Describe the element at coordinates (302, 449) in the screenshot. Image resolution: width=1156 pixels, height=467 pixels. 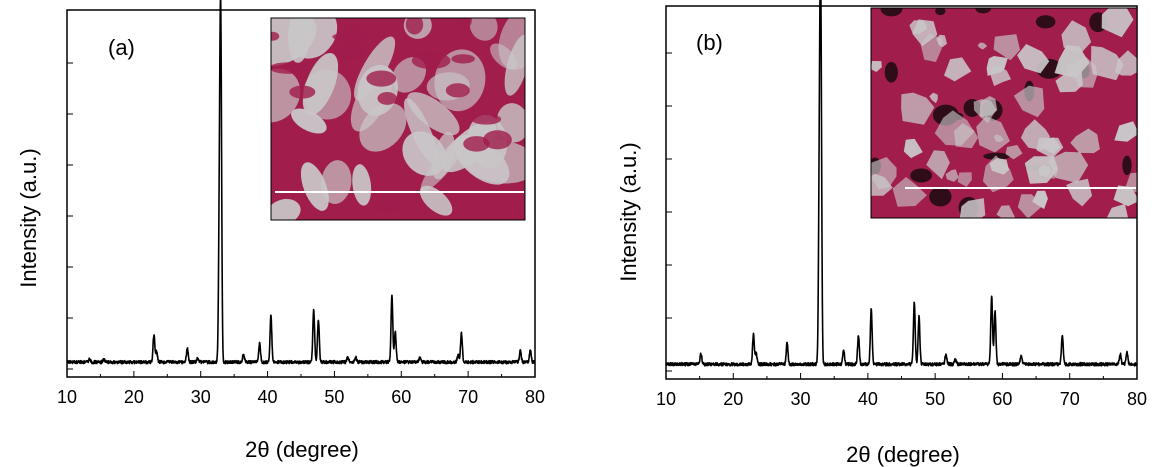
I see `x-axis-label-a: 2θ (degree)` at that location.